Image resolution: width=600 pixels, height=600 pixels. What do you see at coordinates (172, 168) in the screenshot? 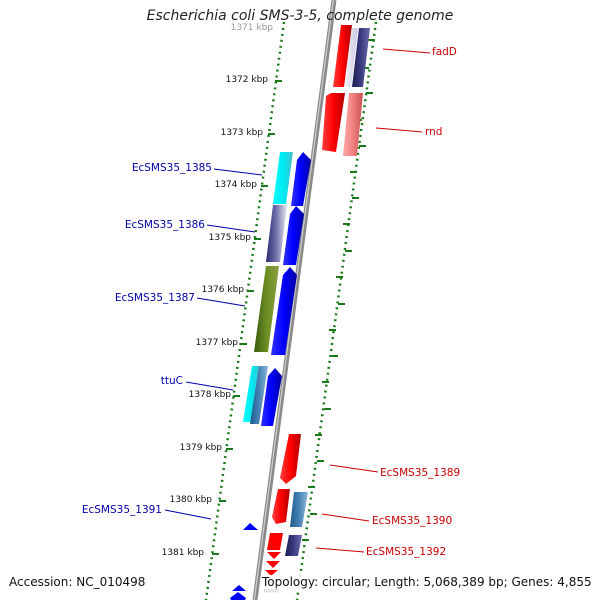
I see `gene-label-EcSMS35_1385: EcSMS35_1385` at bounding box center [172, 168].